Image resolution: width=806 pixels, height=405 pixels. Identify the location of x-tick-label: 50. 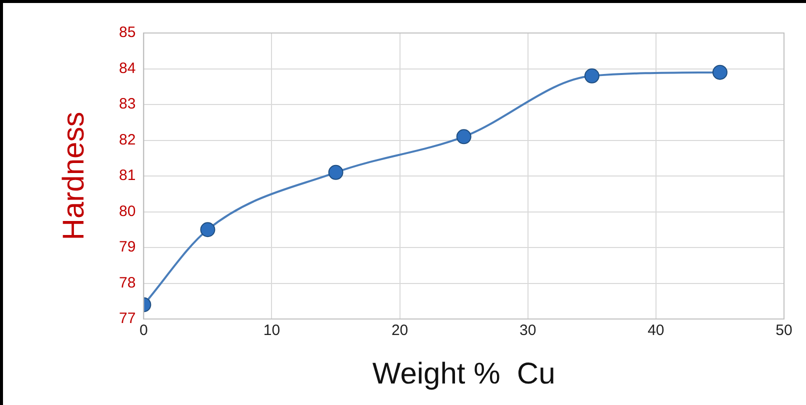
(784, 331).